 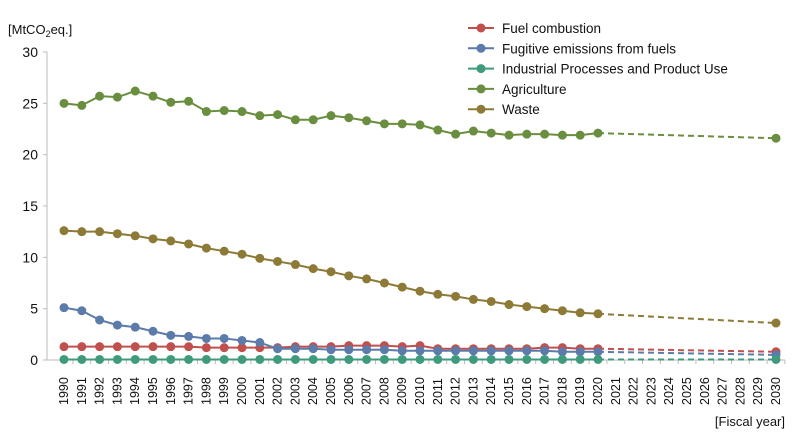 I want to click on x-tick-label: 2025, so click(x=687, y=391).